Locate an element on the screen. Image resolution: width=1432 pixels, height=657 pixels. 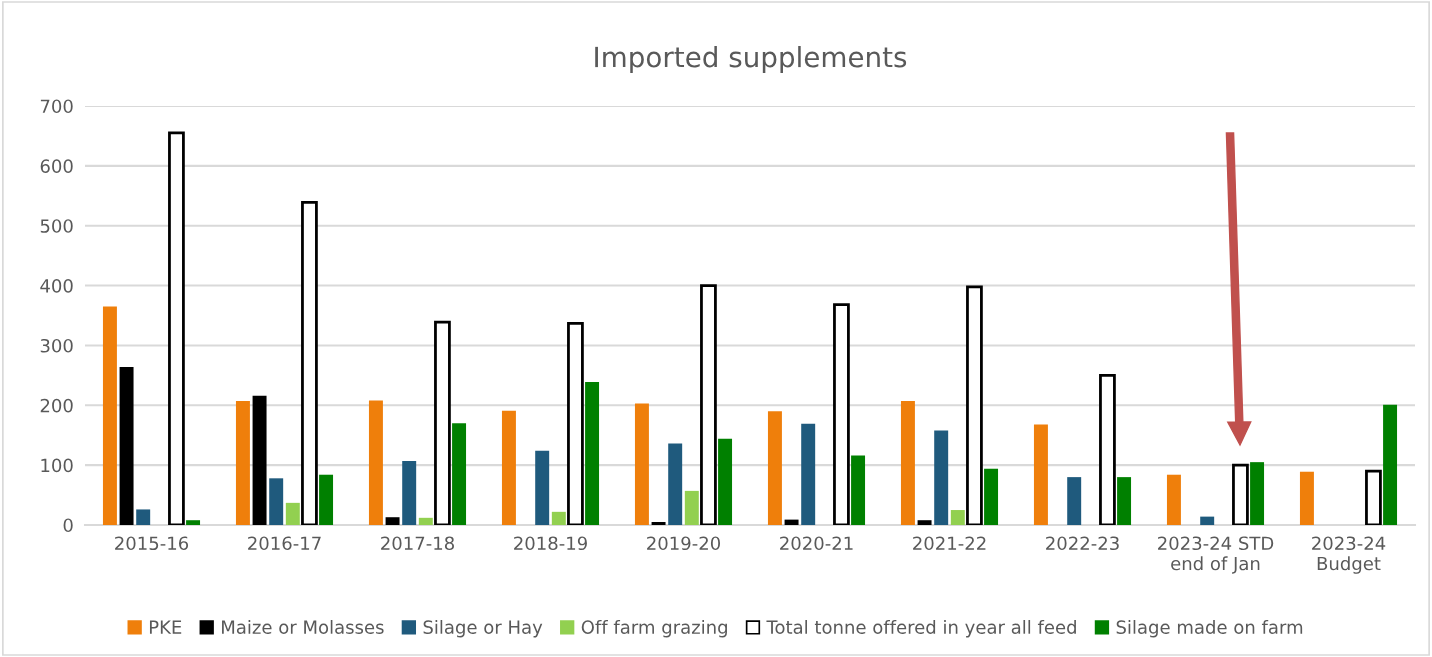
legend-label: Silage or Hay is located at coordinates (483, 628).